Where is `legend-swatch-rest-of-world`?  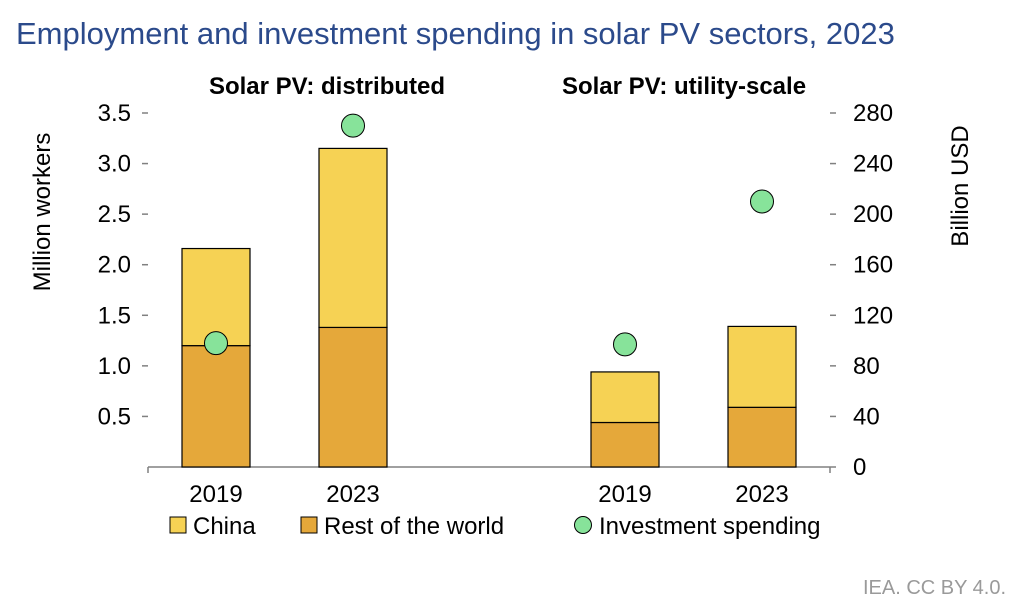
legend-swatch-rest-of-world is located at coordinates (309, 525).